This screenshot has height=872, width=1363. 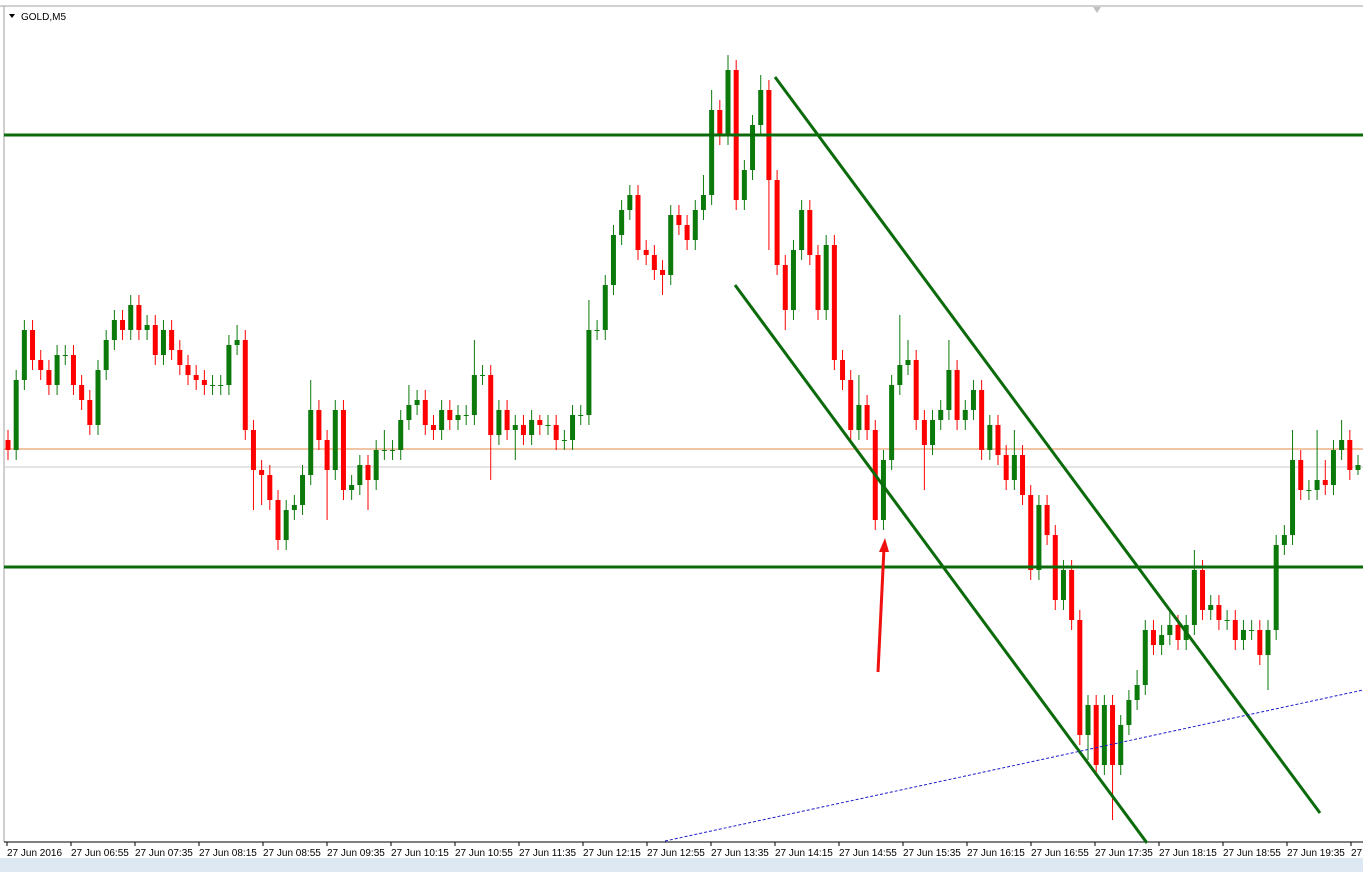 I want to click on x-tick-label: 27 Jun 19:35, so click(x=1316, y=853).